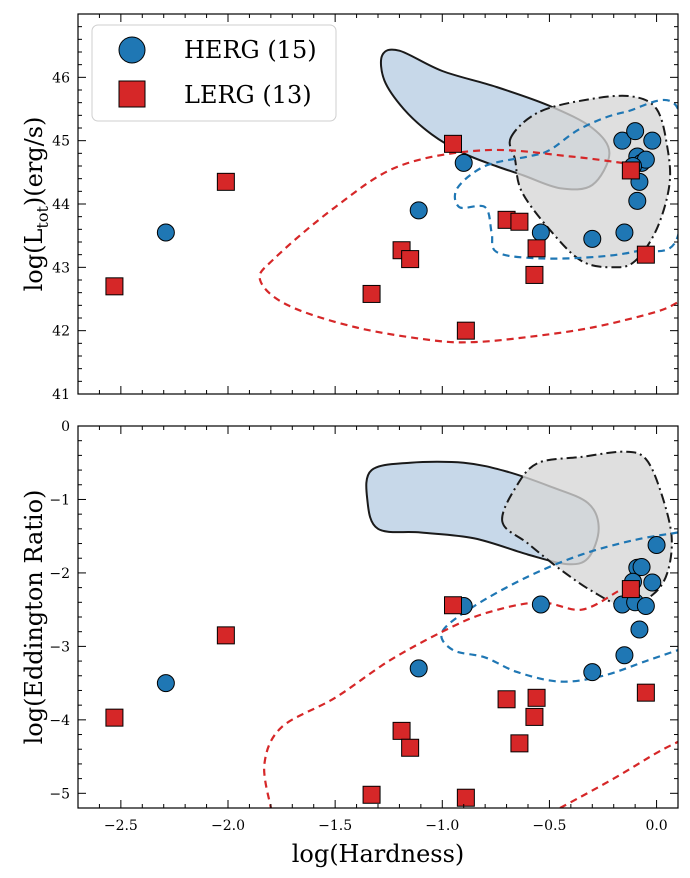  What do you see at coordinates (228, 826) in the screenshot?
I see `bot-x-tick-label: −2.0` at bounding box center [228, 826].